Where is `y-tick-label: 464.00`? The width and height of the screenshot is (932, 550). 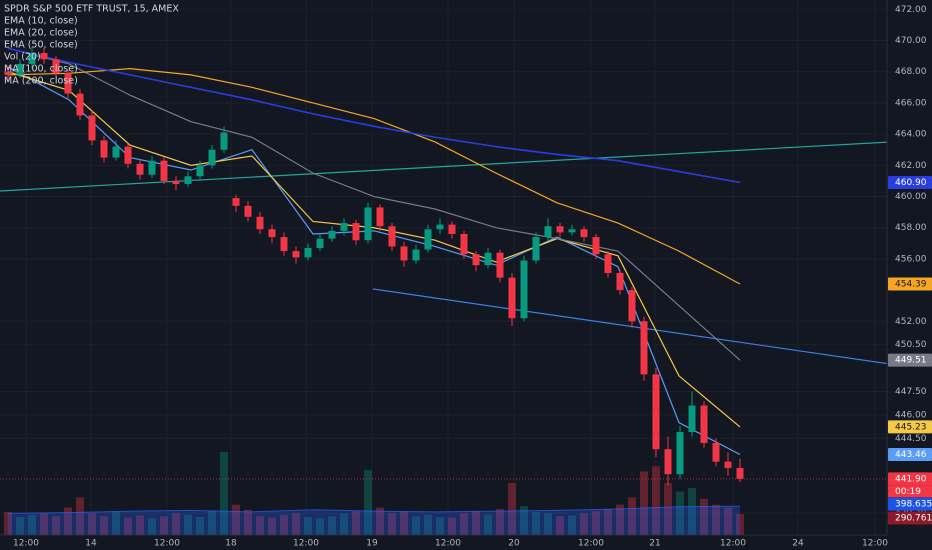 y-tick-label: 464.00 is located at coordinates (911, 135).